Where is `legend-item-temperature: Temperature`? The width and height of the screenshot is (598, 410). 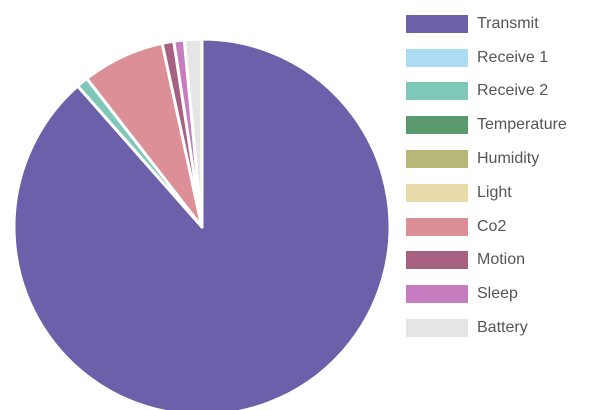 legend-item-temperature: Temperature is located at coordinates (501, 125).